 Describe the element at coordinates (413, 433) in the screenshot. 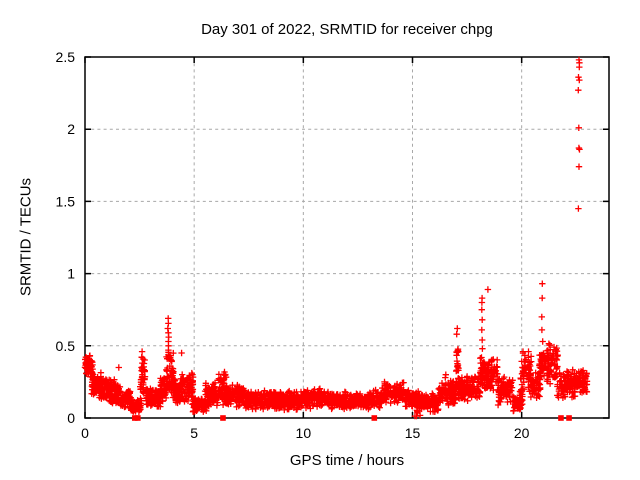

I see `x-tick-label: 15` at that location.